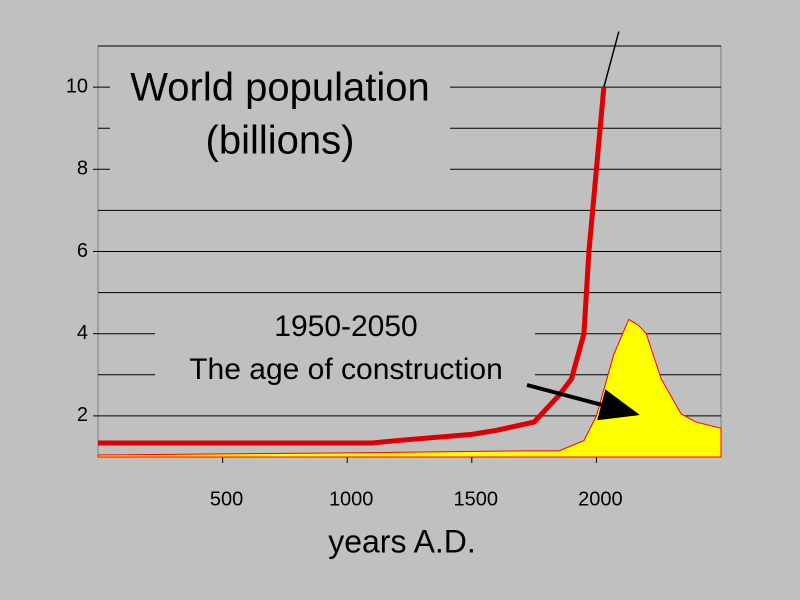  I want to click on title-box, so click(280, 117).